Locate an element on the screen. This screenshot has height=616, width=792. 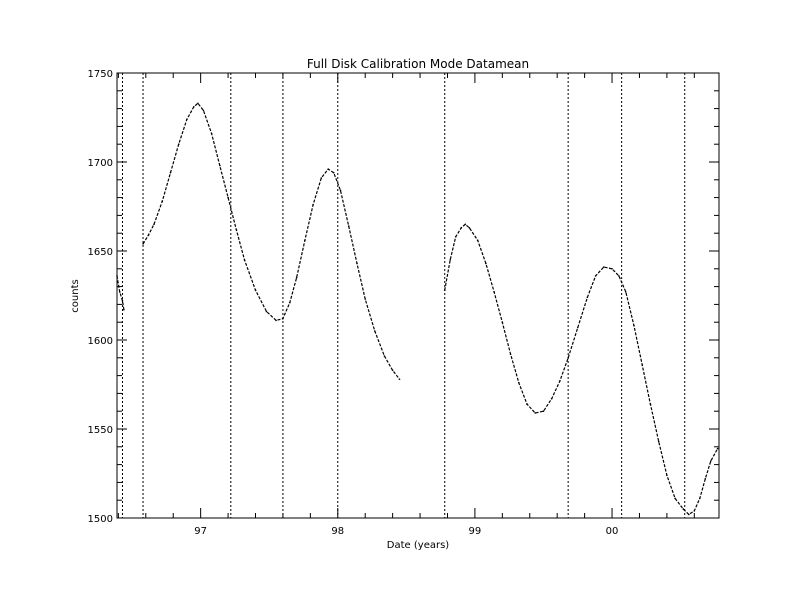
y-tick-label: 1750 is located at coordinates (100, 74).